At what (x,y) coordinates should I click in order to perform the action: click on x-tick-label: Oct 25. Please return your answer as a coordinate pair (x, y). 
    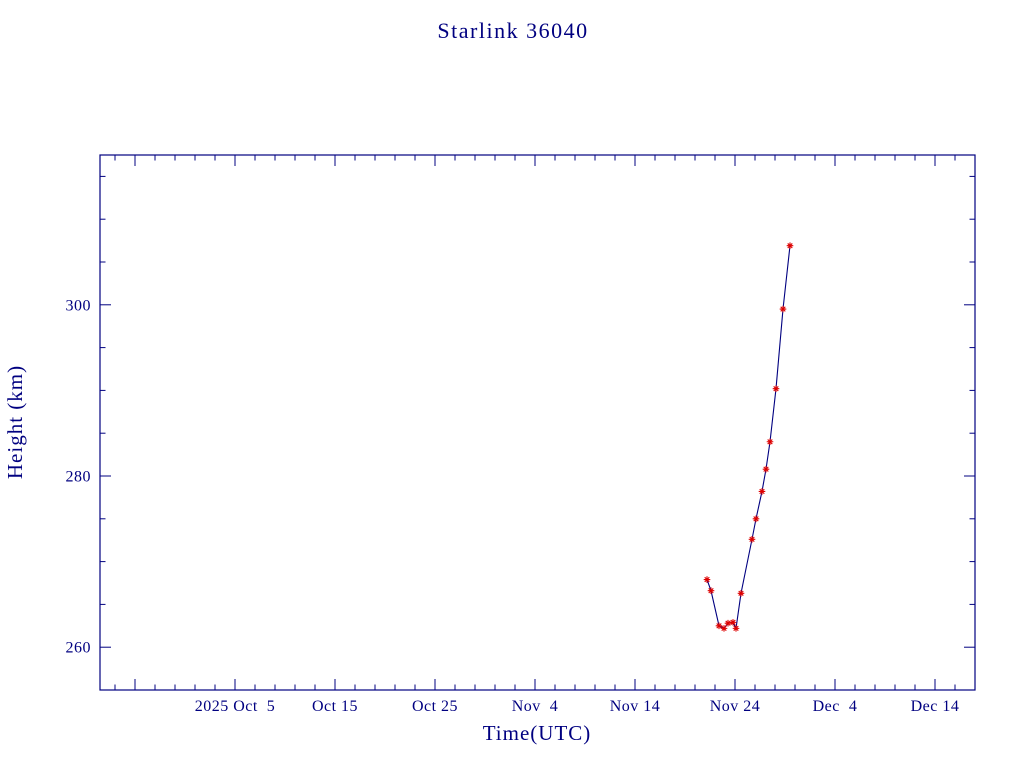
    Looking at the image, I should click on (435, 706).